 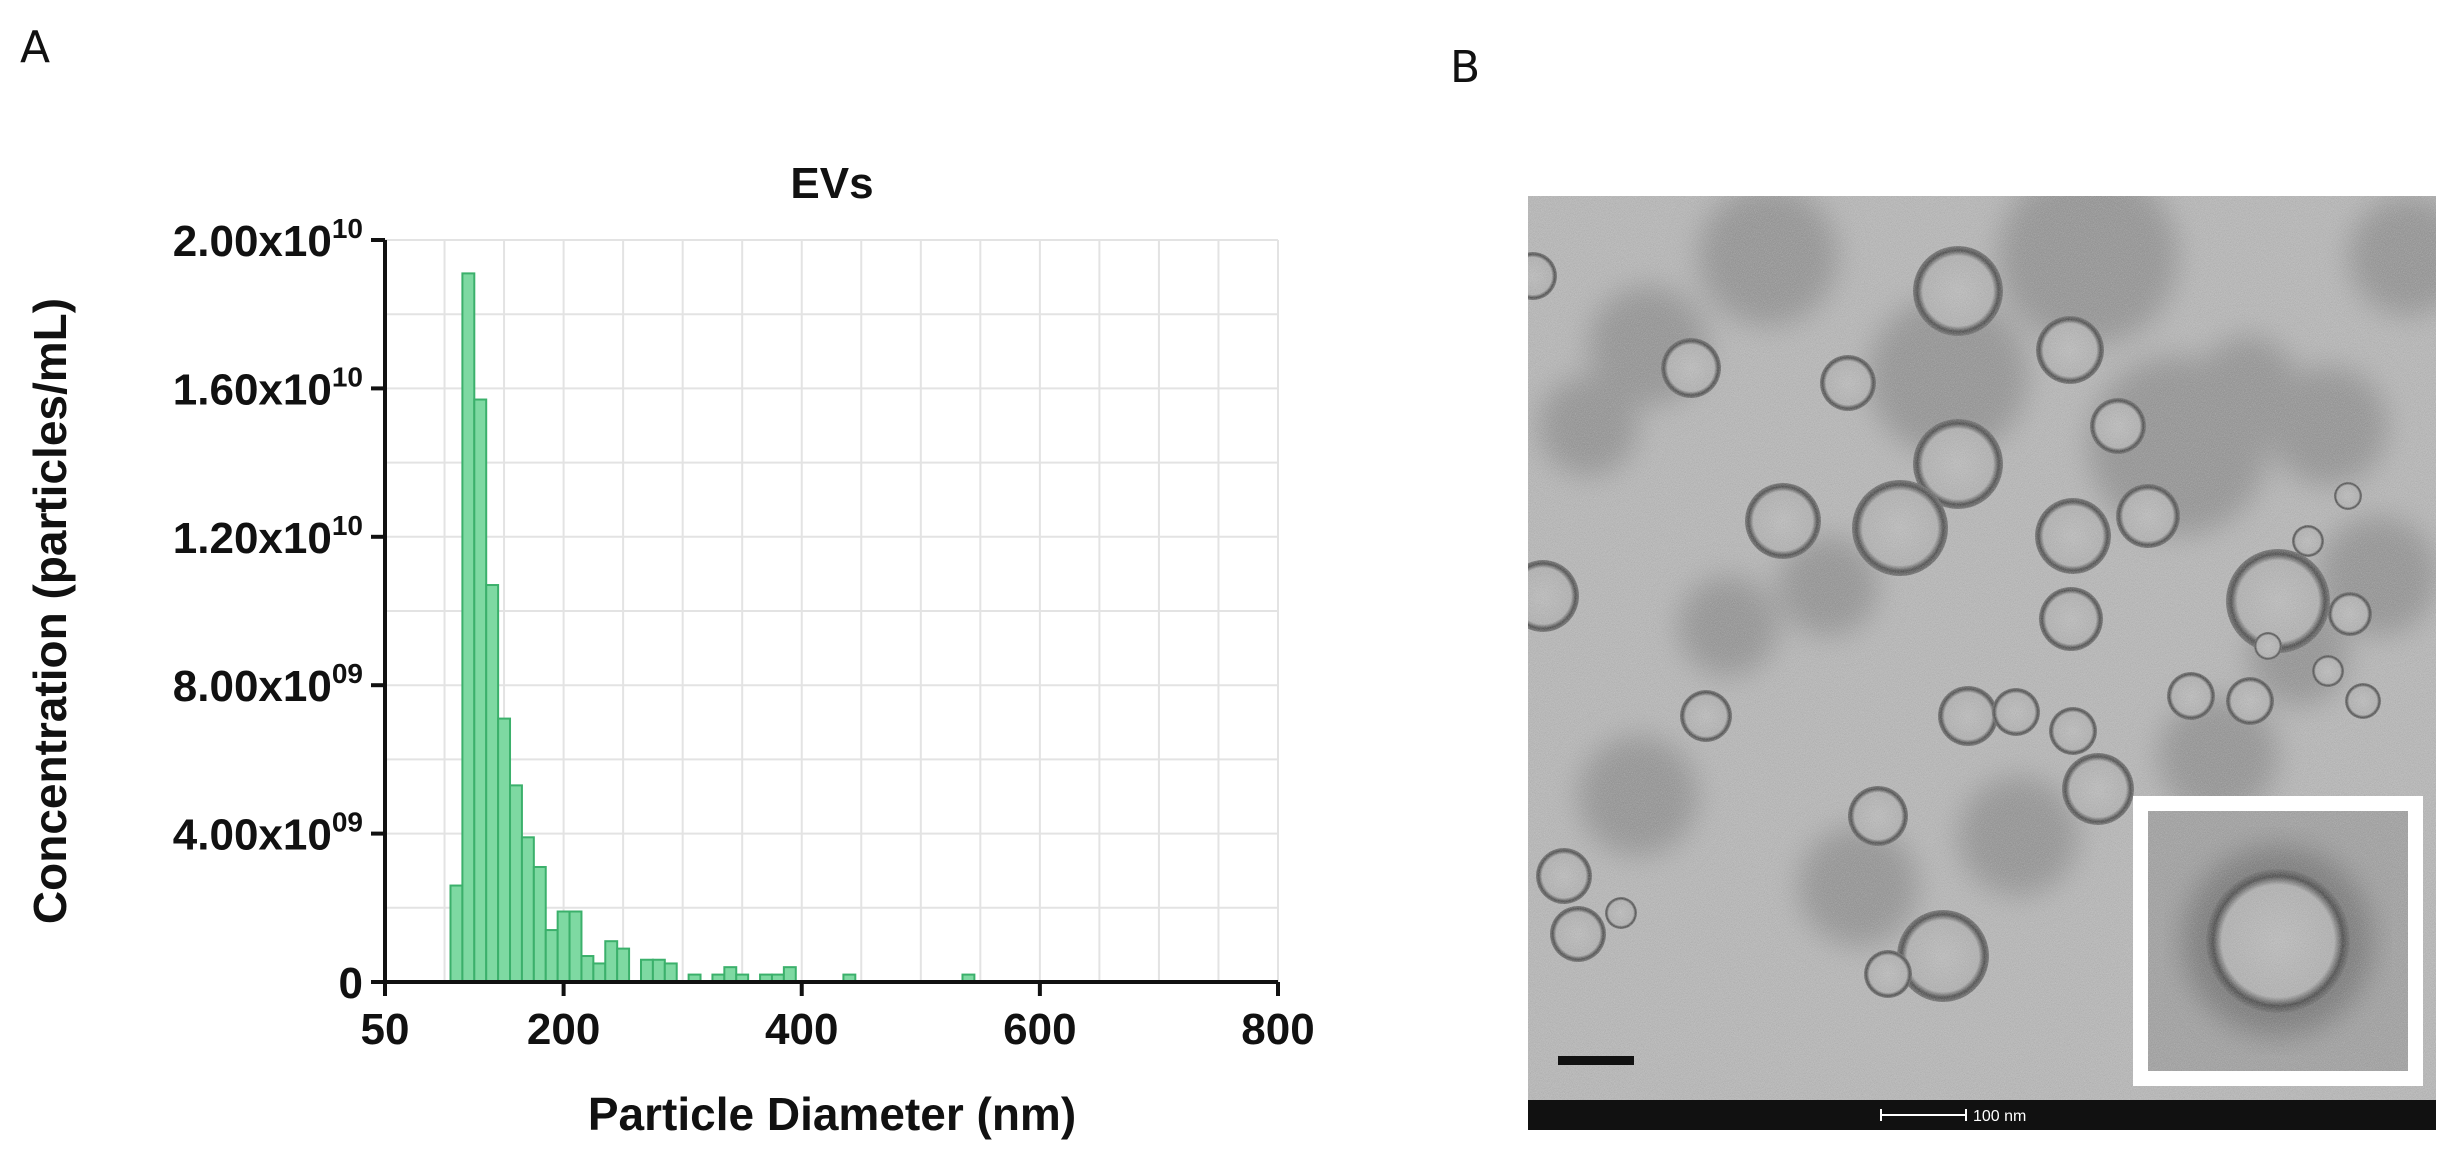 I want to click on y-axis-label: Concentration (particles/mL), so click(x=50, y=611).